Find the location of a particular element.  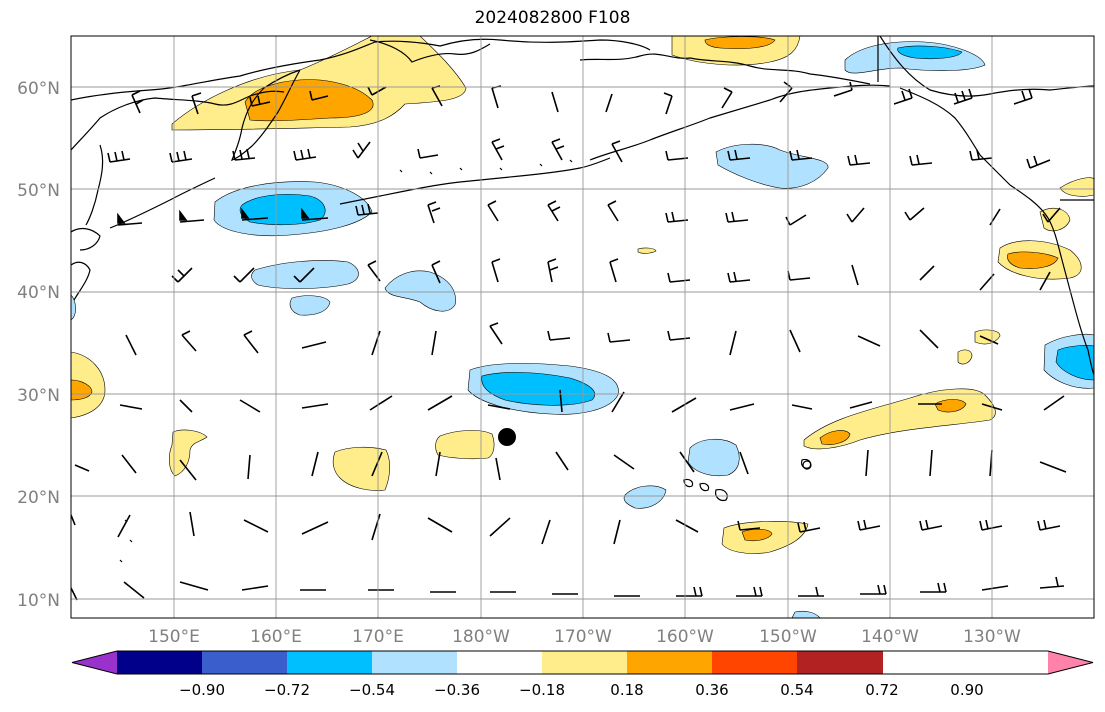

coast-sakhalin is located at coordinates (94, 185).